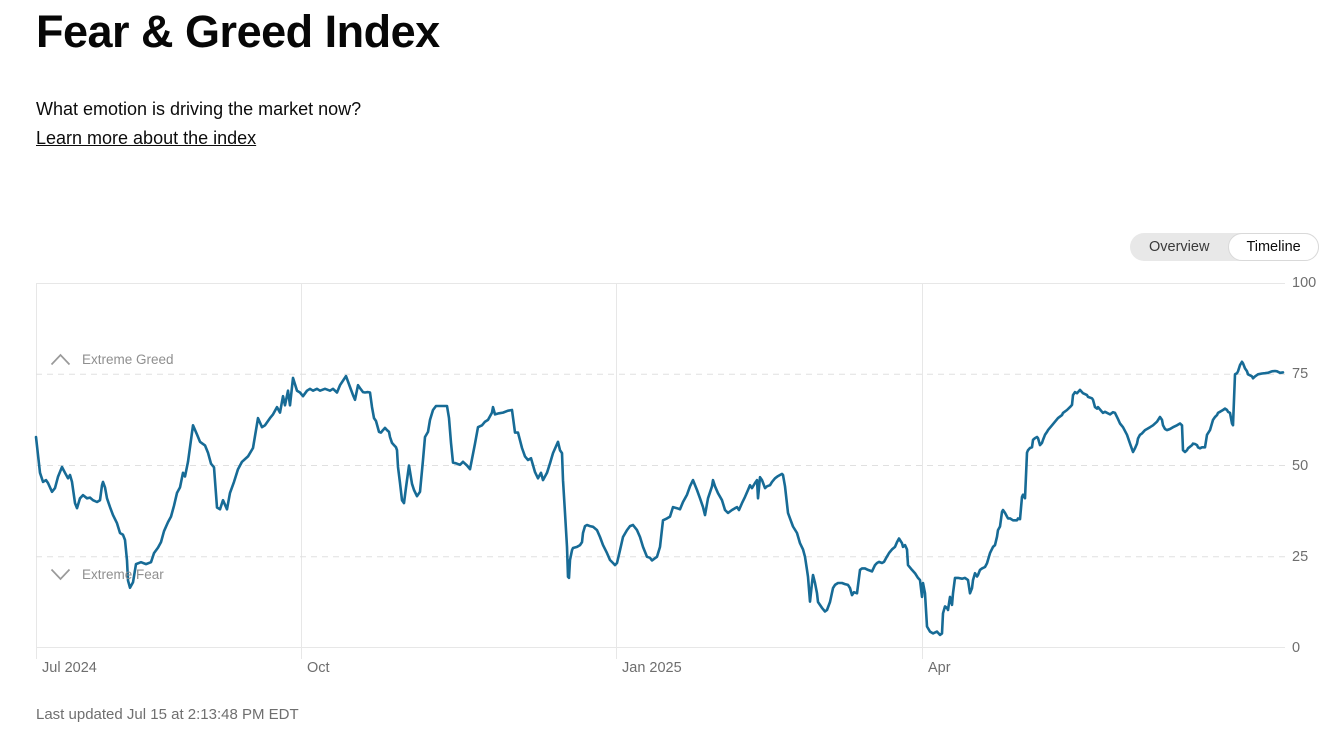 This screenshot has height=729, width=1343. What do you see at coordinates (60, 574) in the screenshot?
I see `chevron-down-icon` at bounding box center [60, 574].